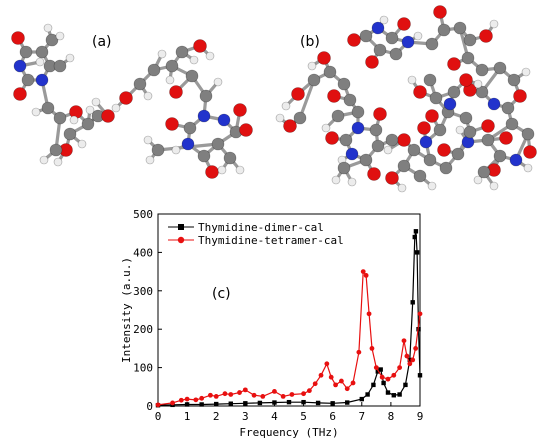  What do you see at coordinates (303, 416) in the screenshot?
I see `x-tick-label: 5` at bounding box center [303, 416].